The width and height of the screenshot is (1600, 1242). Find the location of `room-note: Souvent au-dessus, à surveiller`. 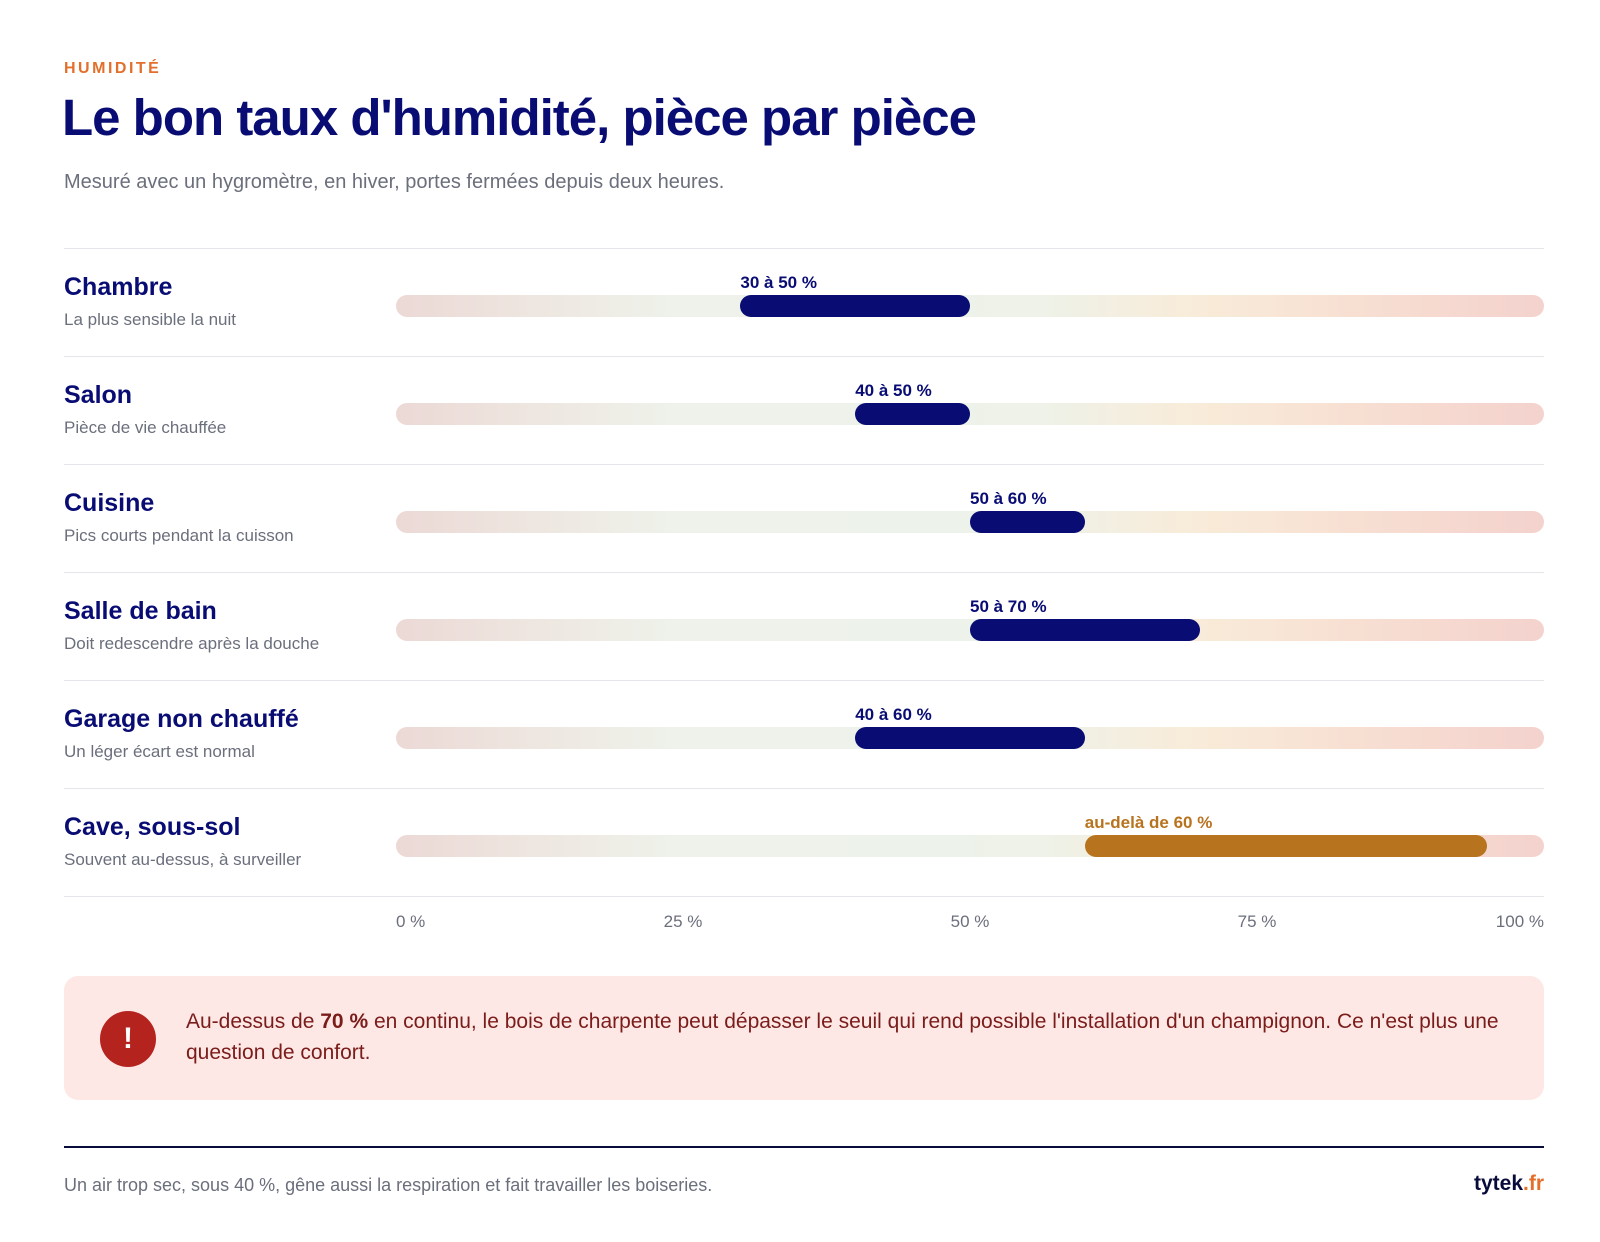

room-note: Souvent au-dessus, à surveiller is located at coordinates (183, 859).